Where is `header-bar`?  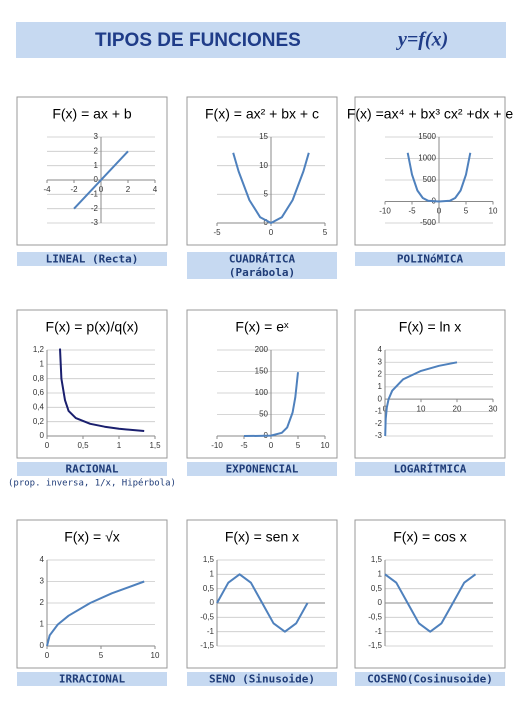 header-bar is located at coordinates (261, 40).